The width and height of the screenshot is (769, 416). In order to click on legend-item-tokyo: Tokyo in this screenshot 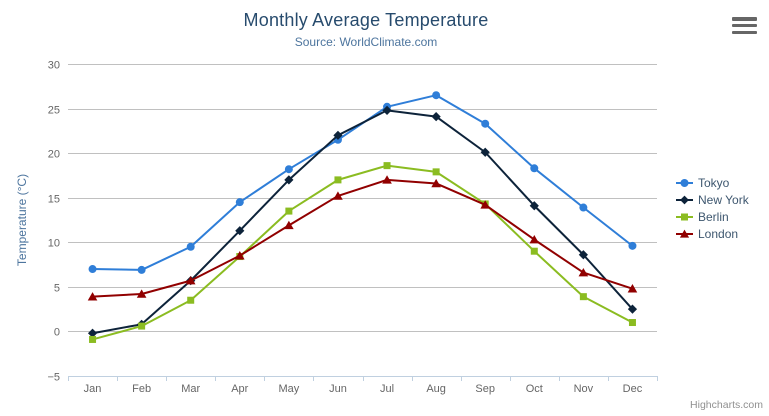, I will do `click(712, 182)`.